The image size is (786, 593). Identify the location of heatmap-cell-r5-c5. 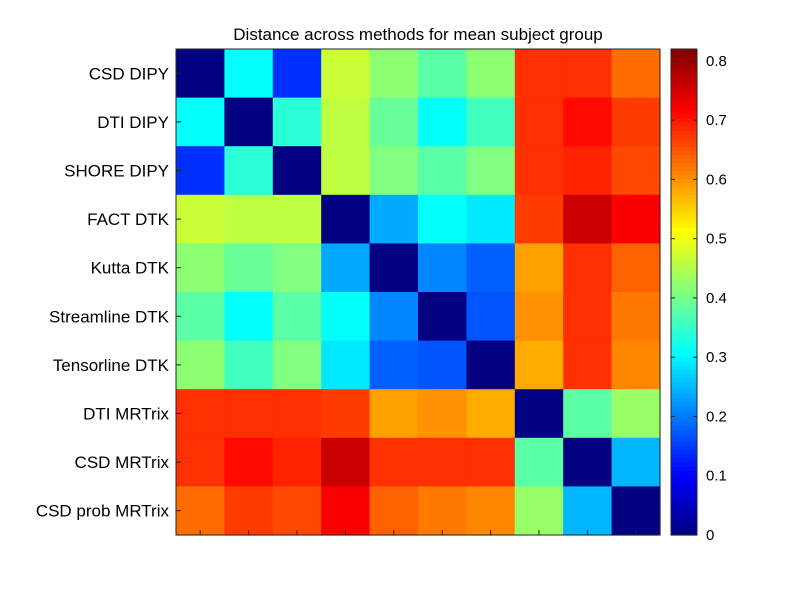
(442, 317).